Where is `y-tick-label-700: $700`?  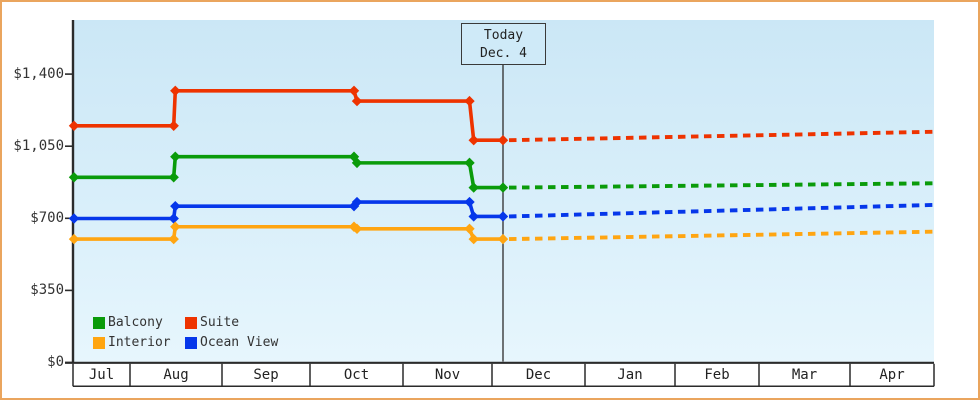 y-tick-label-700: $700 is located at coordinates (47, 218).